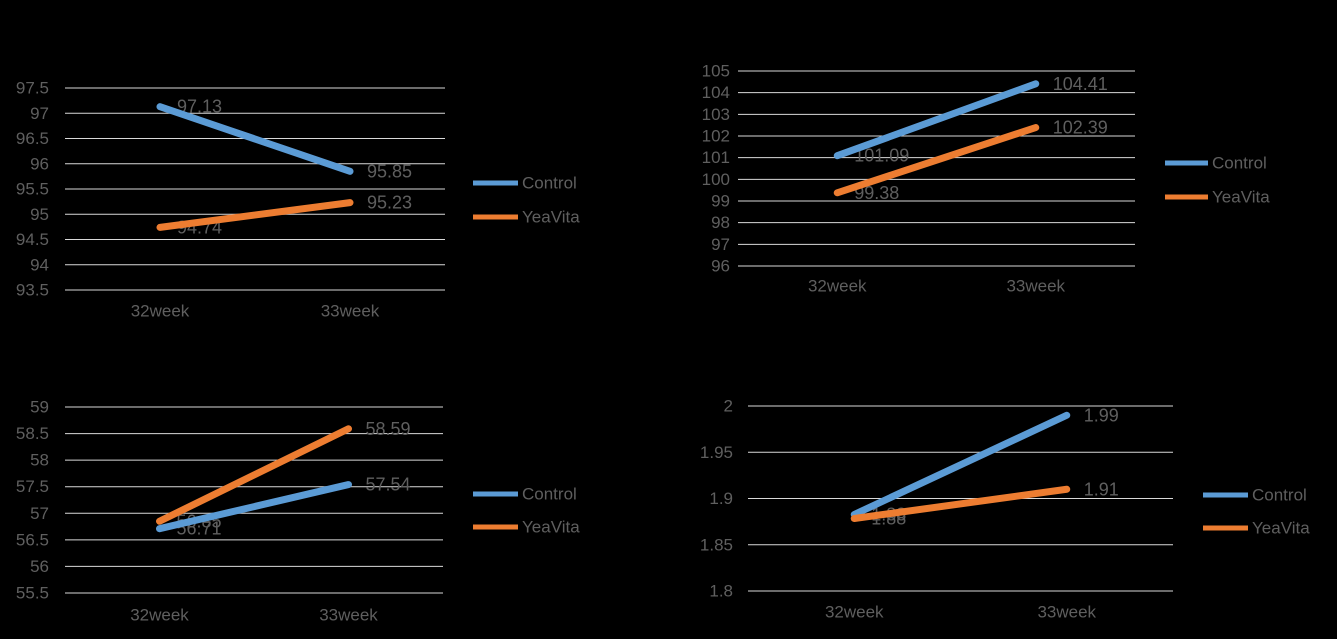 The image size is (1337, 639). I want to click on y-tick-label: 104, so click(716, 92).